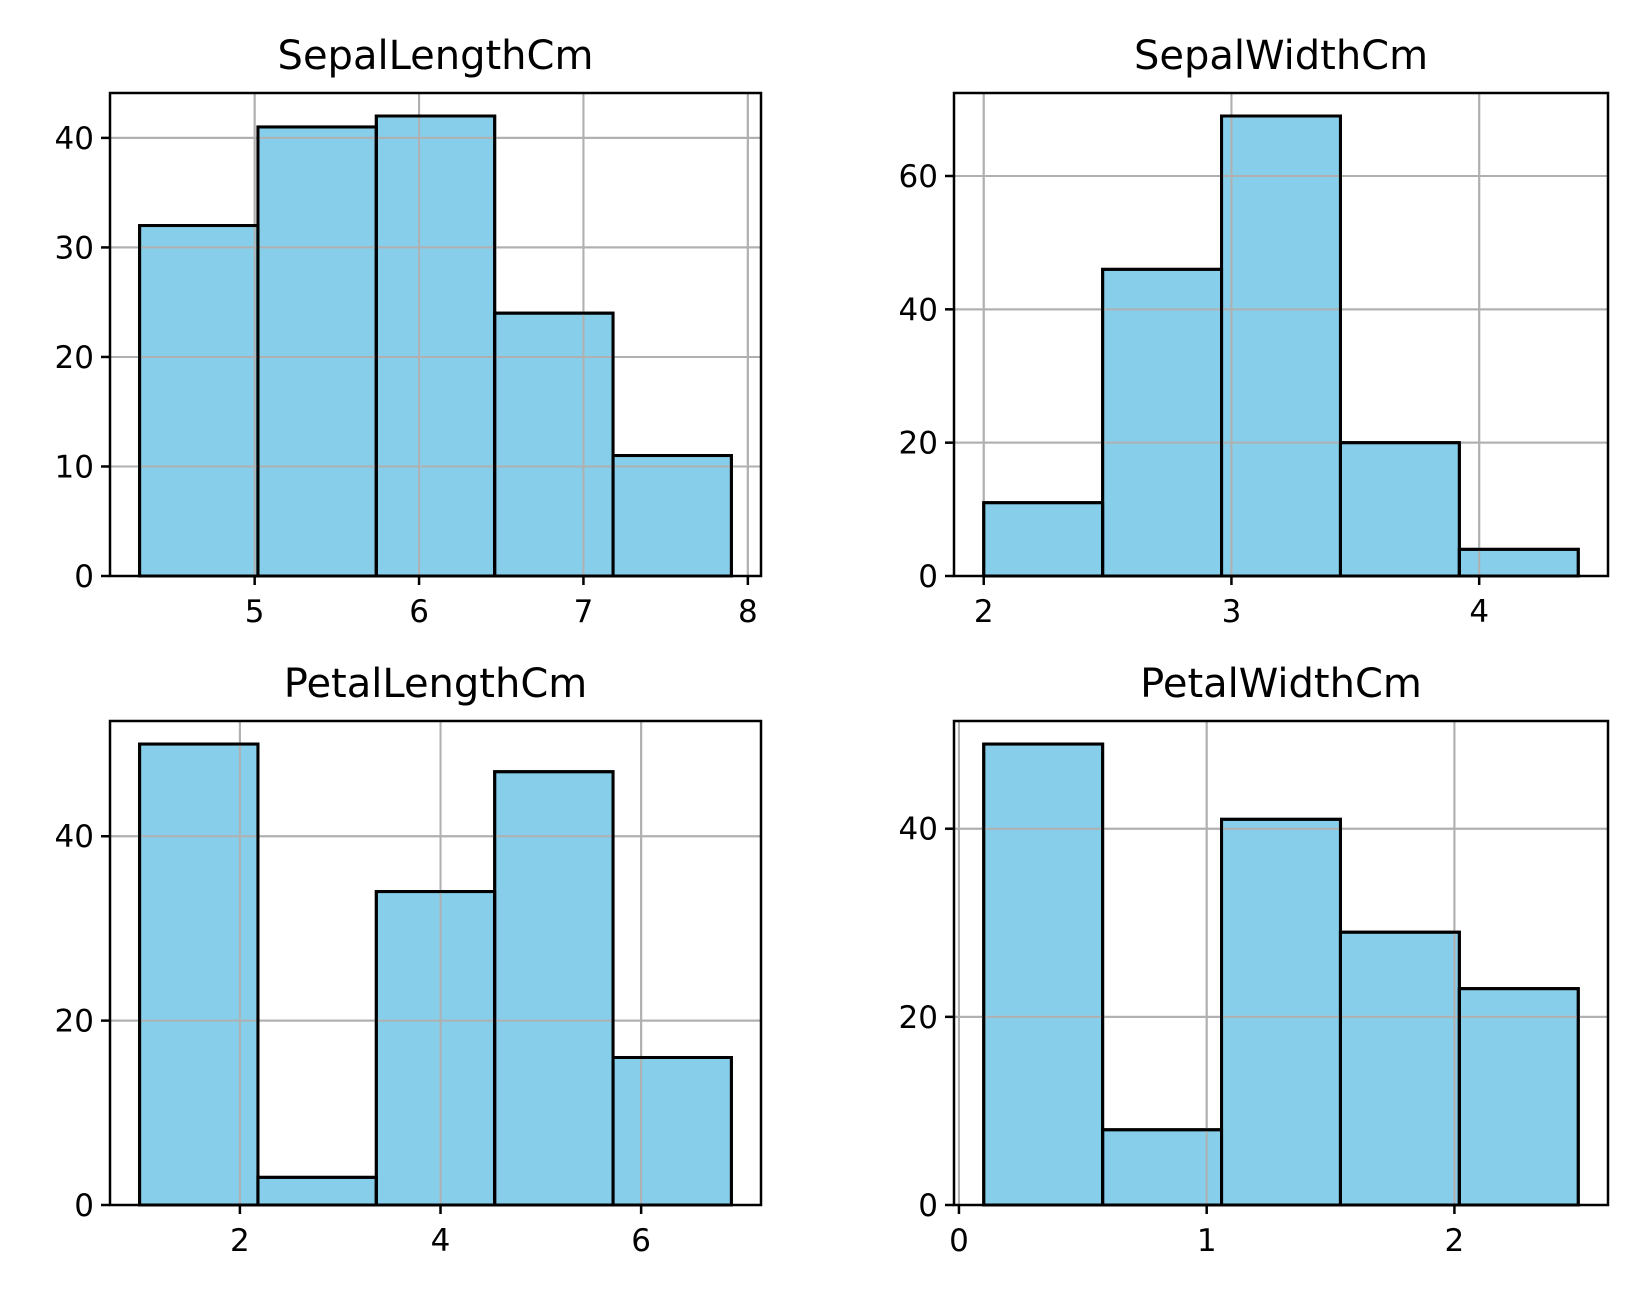 This screenshot has height=1302, width=1630. What do you see at coordinates (584, 612) in the screenshot?
I see `x-tick-label: 7` at bounding box center [584, 612].